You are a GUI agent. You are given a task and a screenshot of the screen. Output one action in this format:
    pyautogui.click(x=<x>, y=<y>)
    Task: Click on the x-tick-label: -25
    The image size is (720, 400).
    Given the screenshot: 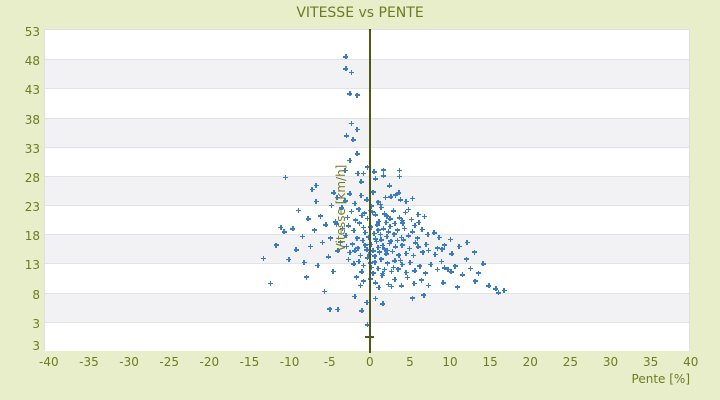 What is the action you would take?
    pyautogui.click(x=169, y=362)
    